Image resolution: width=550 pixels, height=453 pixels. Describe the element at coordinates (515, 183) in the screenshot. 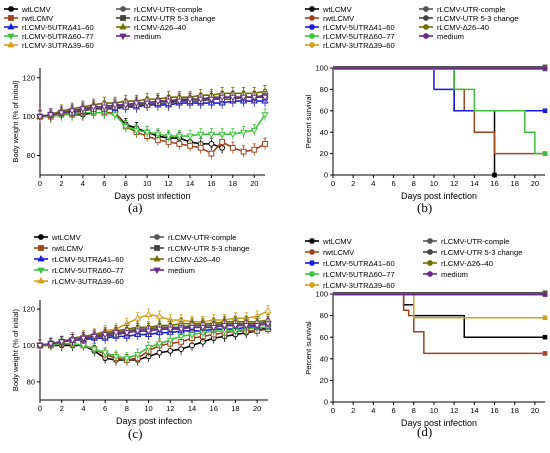

I see `x-tick-label: 18` at that location.